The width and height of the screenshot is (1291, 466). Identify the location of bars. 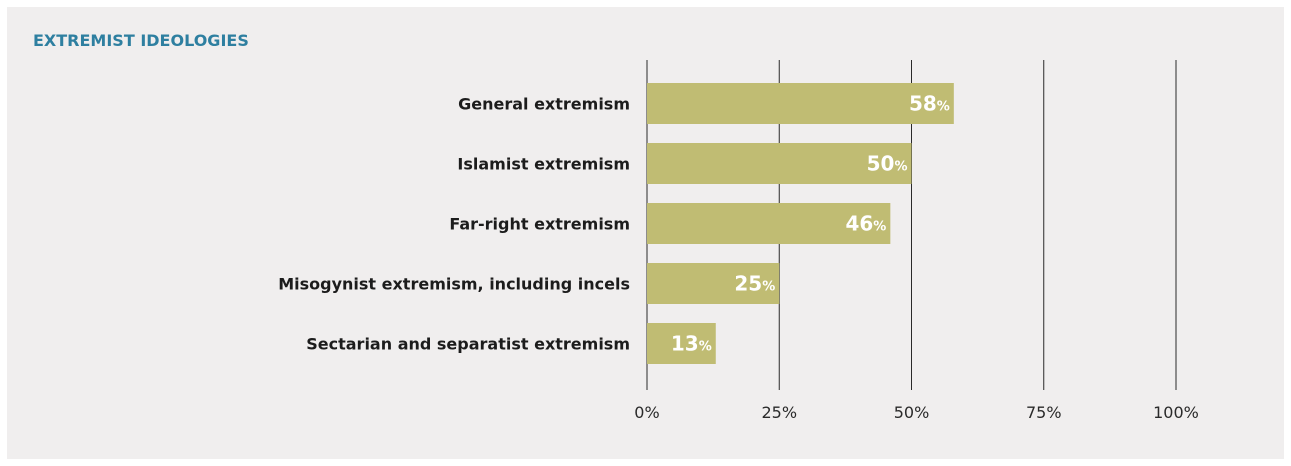
(800, 223).